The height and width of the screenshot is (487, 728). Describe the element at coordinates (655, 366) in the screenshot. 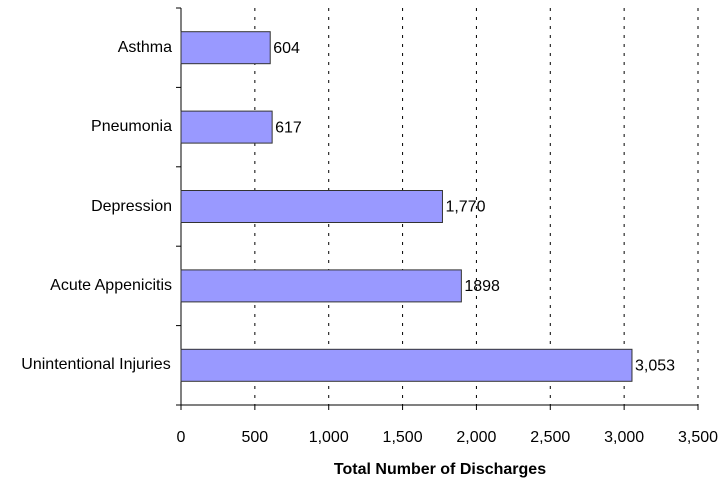

I see `value-label: 3,053` at that location.